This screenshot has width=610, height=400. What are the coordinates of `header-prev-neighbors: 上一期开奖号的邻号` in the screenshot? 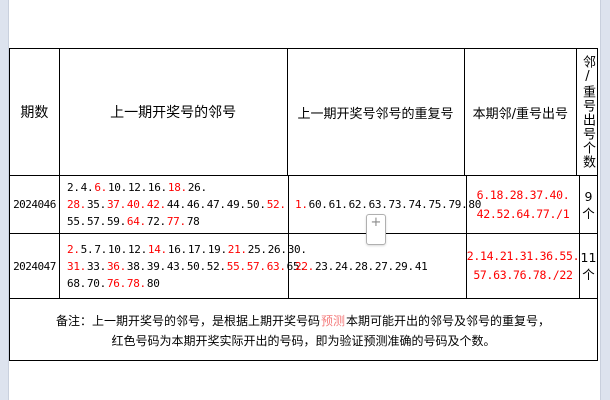 It's located at (172, 112).